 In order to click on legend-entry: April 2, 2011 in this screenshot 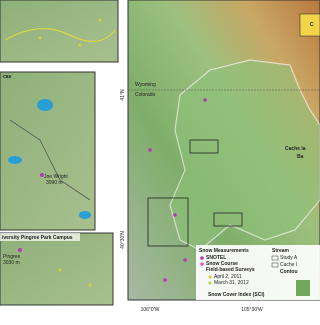, I will do `click(228, 277)`.